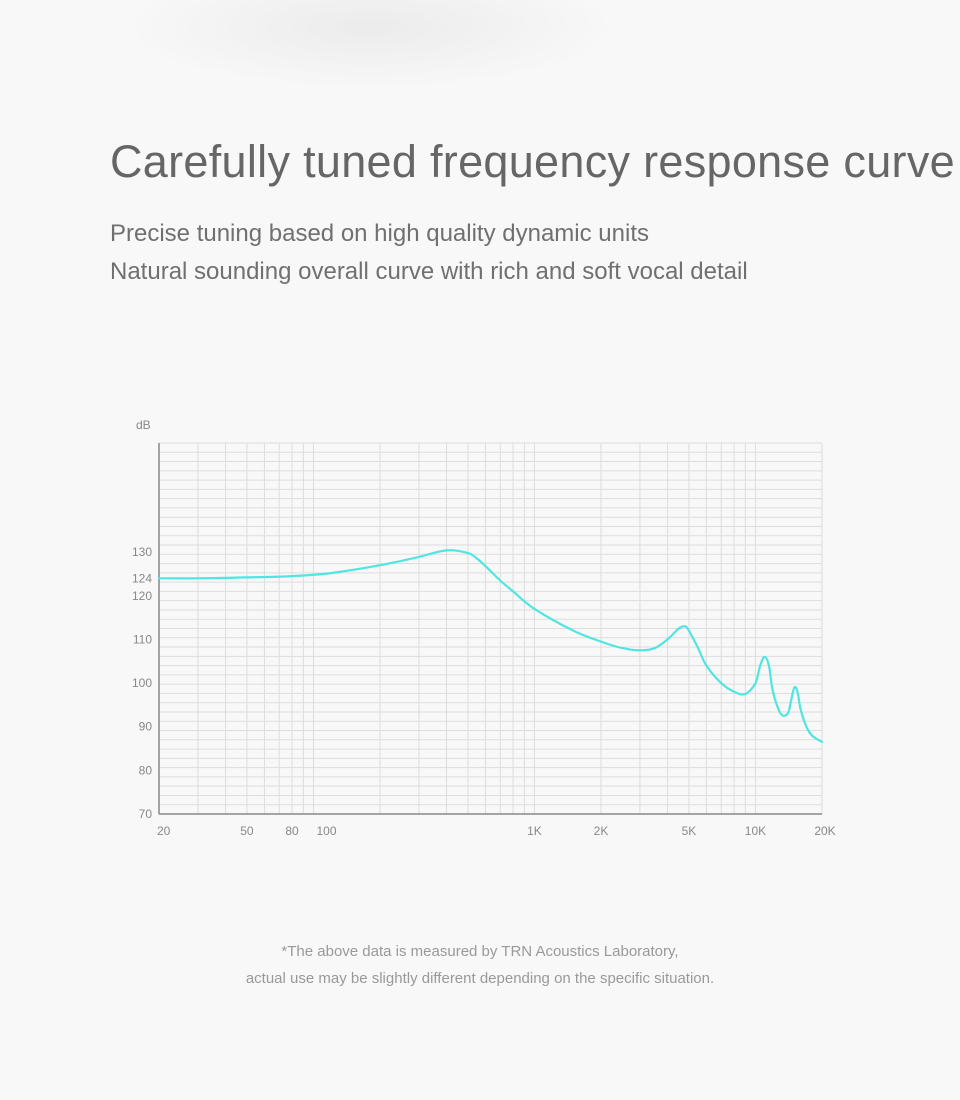  I want to click on y-tick-label: 90, so click(146, 727).